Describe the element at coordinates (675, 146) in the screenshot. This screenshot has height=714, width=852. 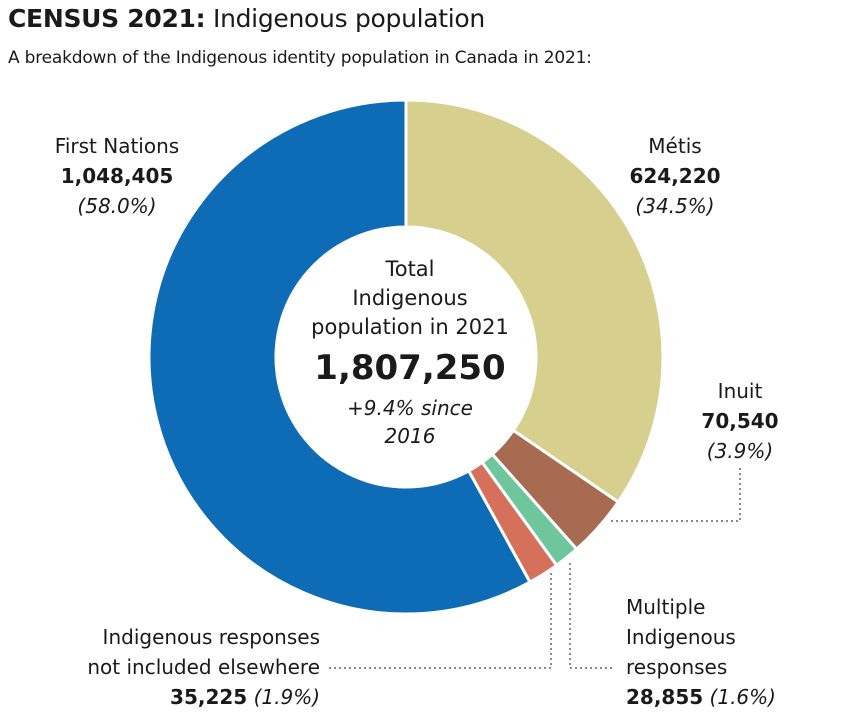
I see `metis-name: Métis` at that location.